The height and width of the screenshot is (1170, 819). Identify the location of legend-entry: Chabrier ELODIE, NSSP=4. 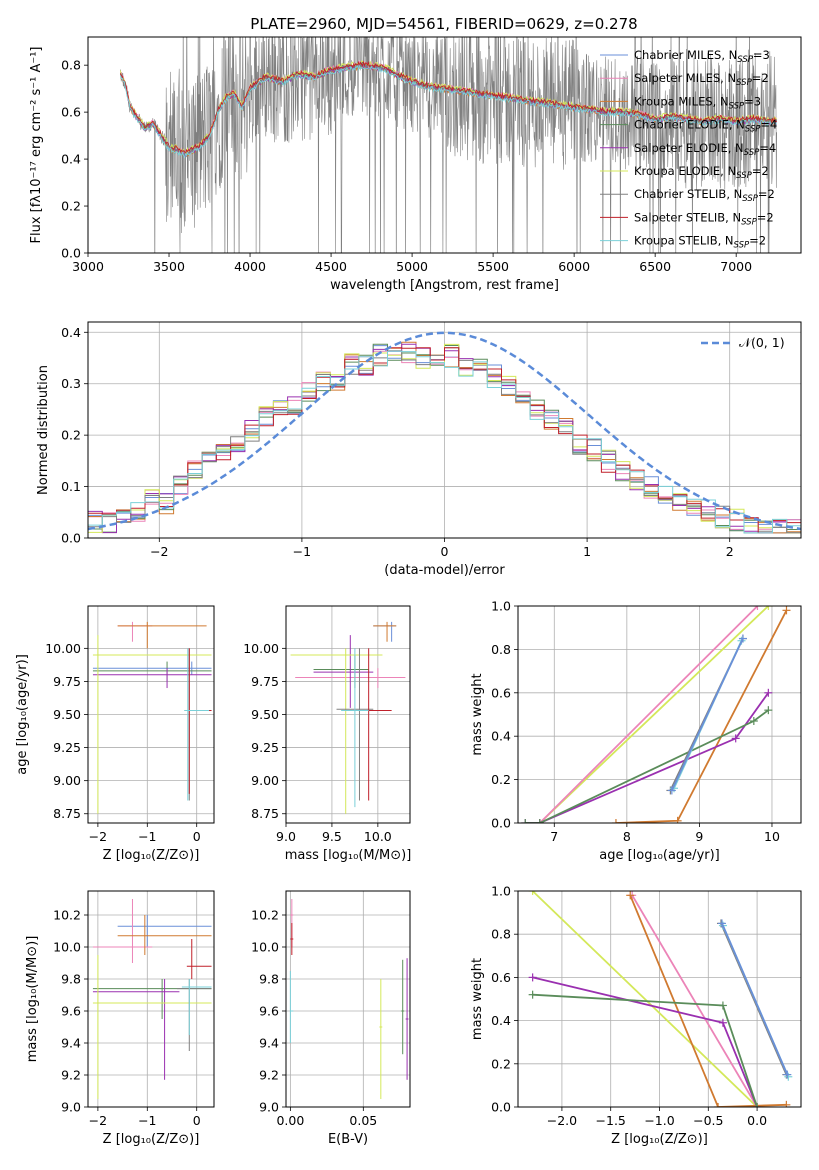
(705, 126).